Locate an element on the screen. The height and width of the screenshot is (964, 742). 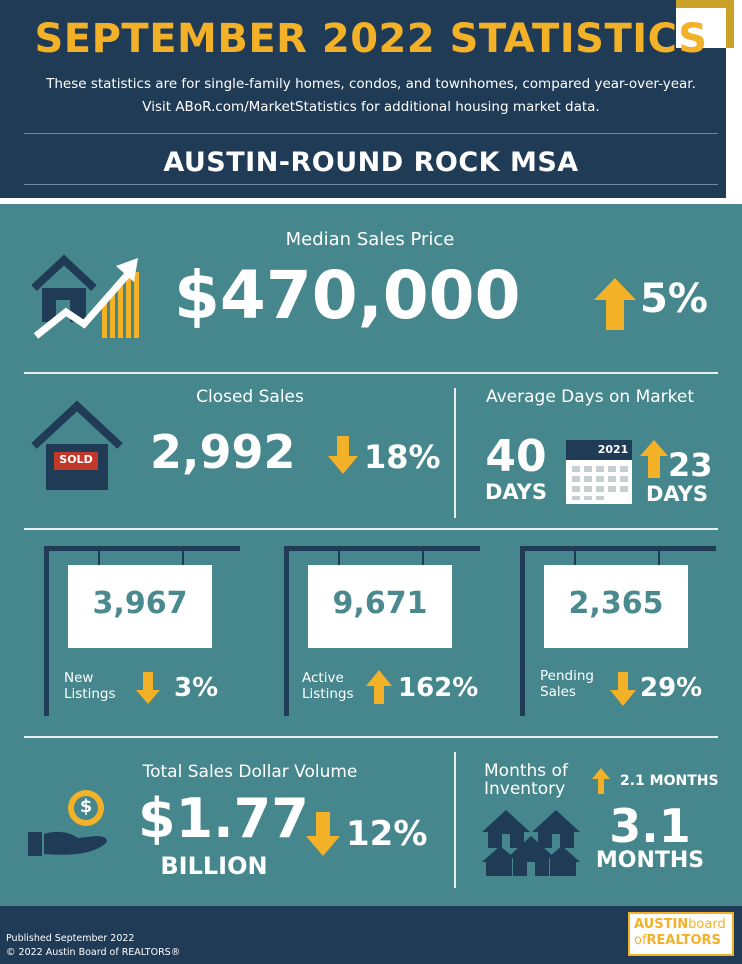
volume-value: $1.77 is located at coordinates (223, 818).